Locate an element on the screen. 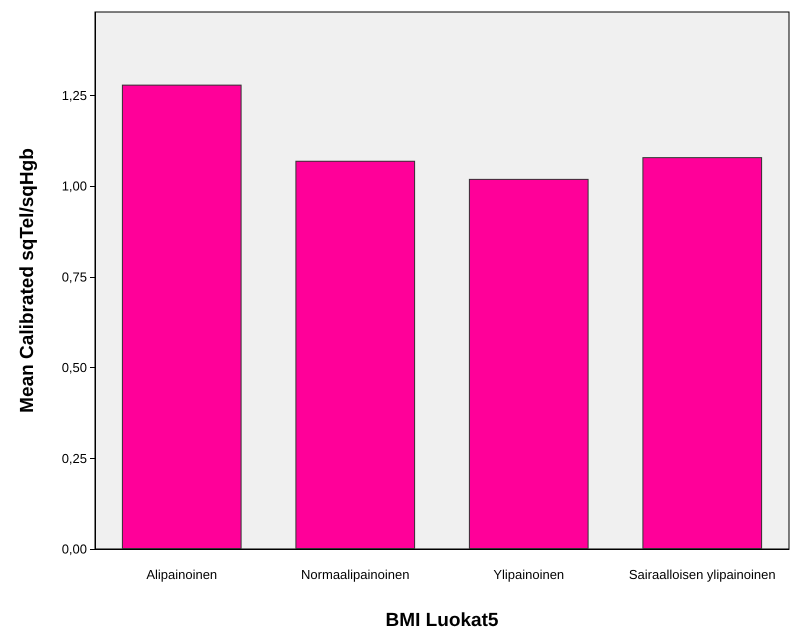 The height and width of the screenshot is (635, 790). y-tick-label: 0,75 is located at coordinates (74, 276).